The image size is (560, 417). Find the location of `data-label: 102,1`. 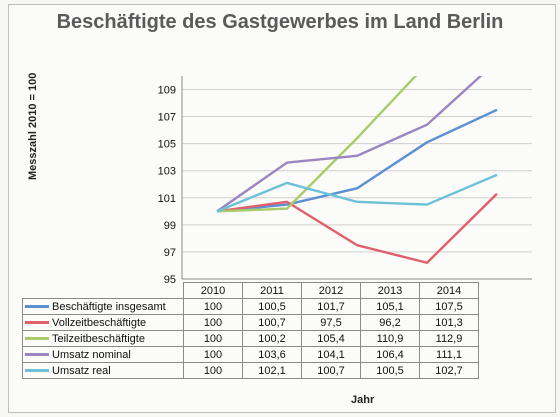

data-label: 102,1 is located at coordinates (272, 370).